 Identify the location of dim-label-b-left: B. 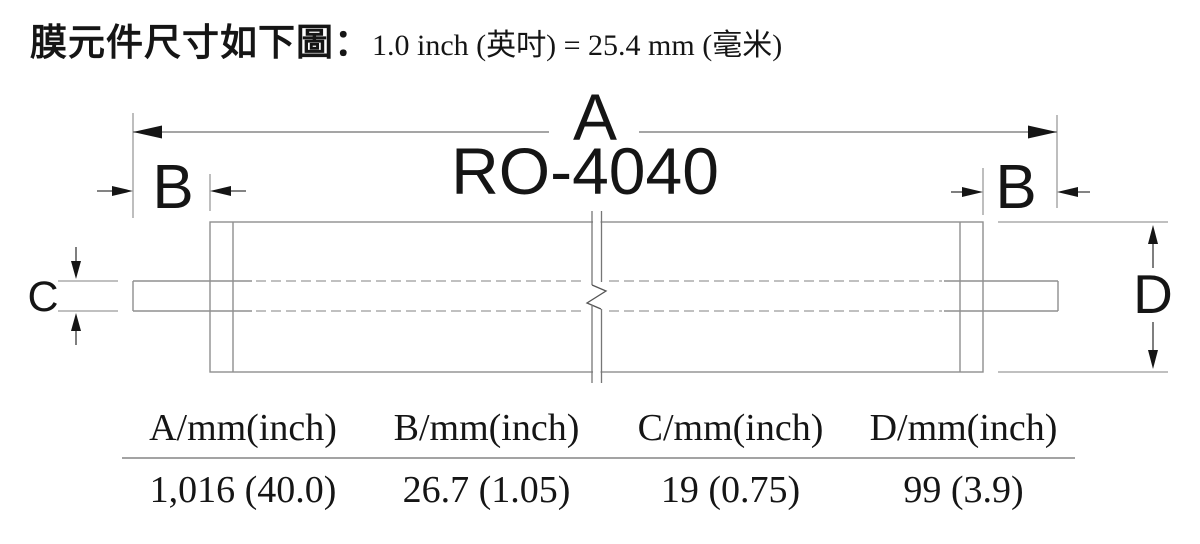
(173, 187).